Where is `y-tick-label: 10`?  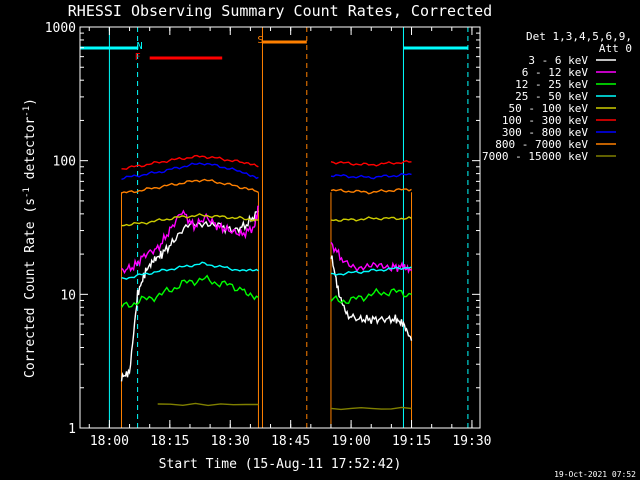
y-tick-label: 10 is located at coordinates (68, 295).